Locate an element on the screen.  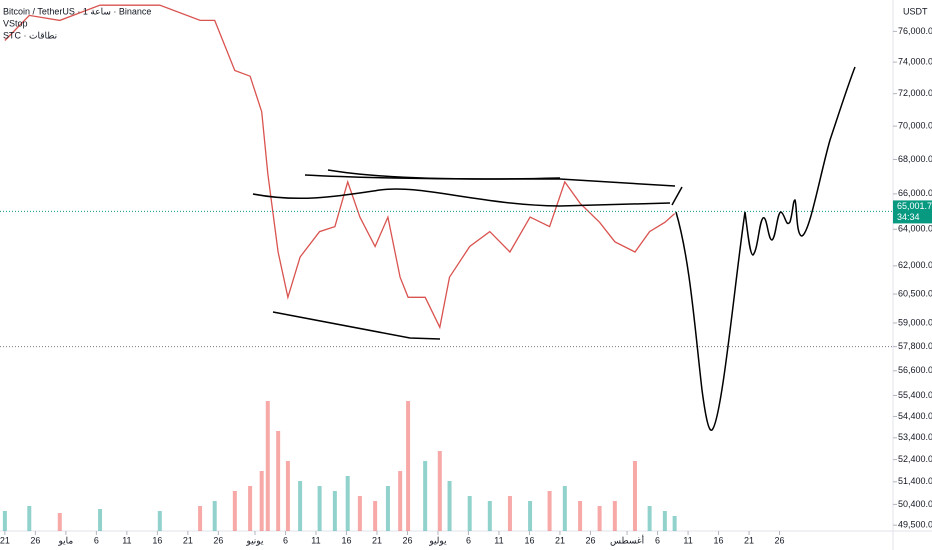
y-tick-label: 55,400.00 is located at coordinates (915, 395).